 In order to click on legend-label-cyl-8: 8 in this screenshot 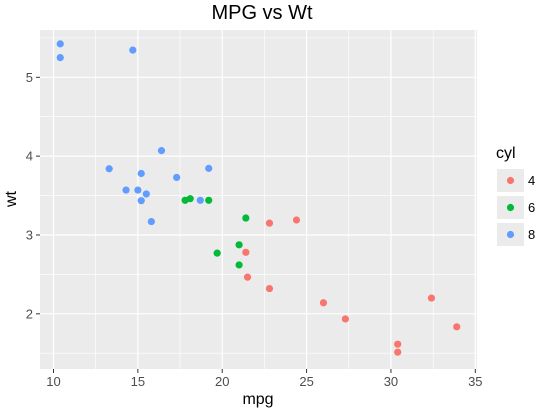, I will do `click(531, 234)`.